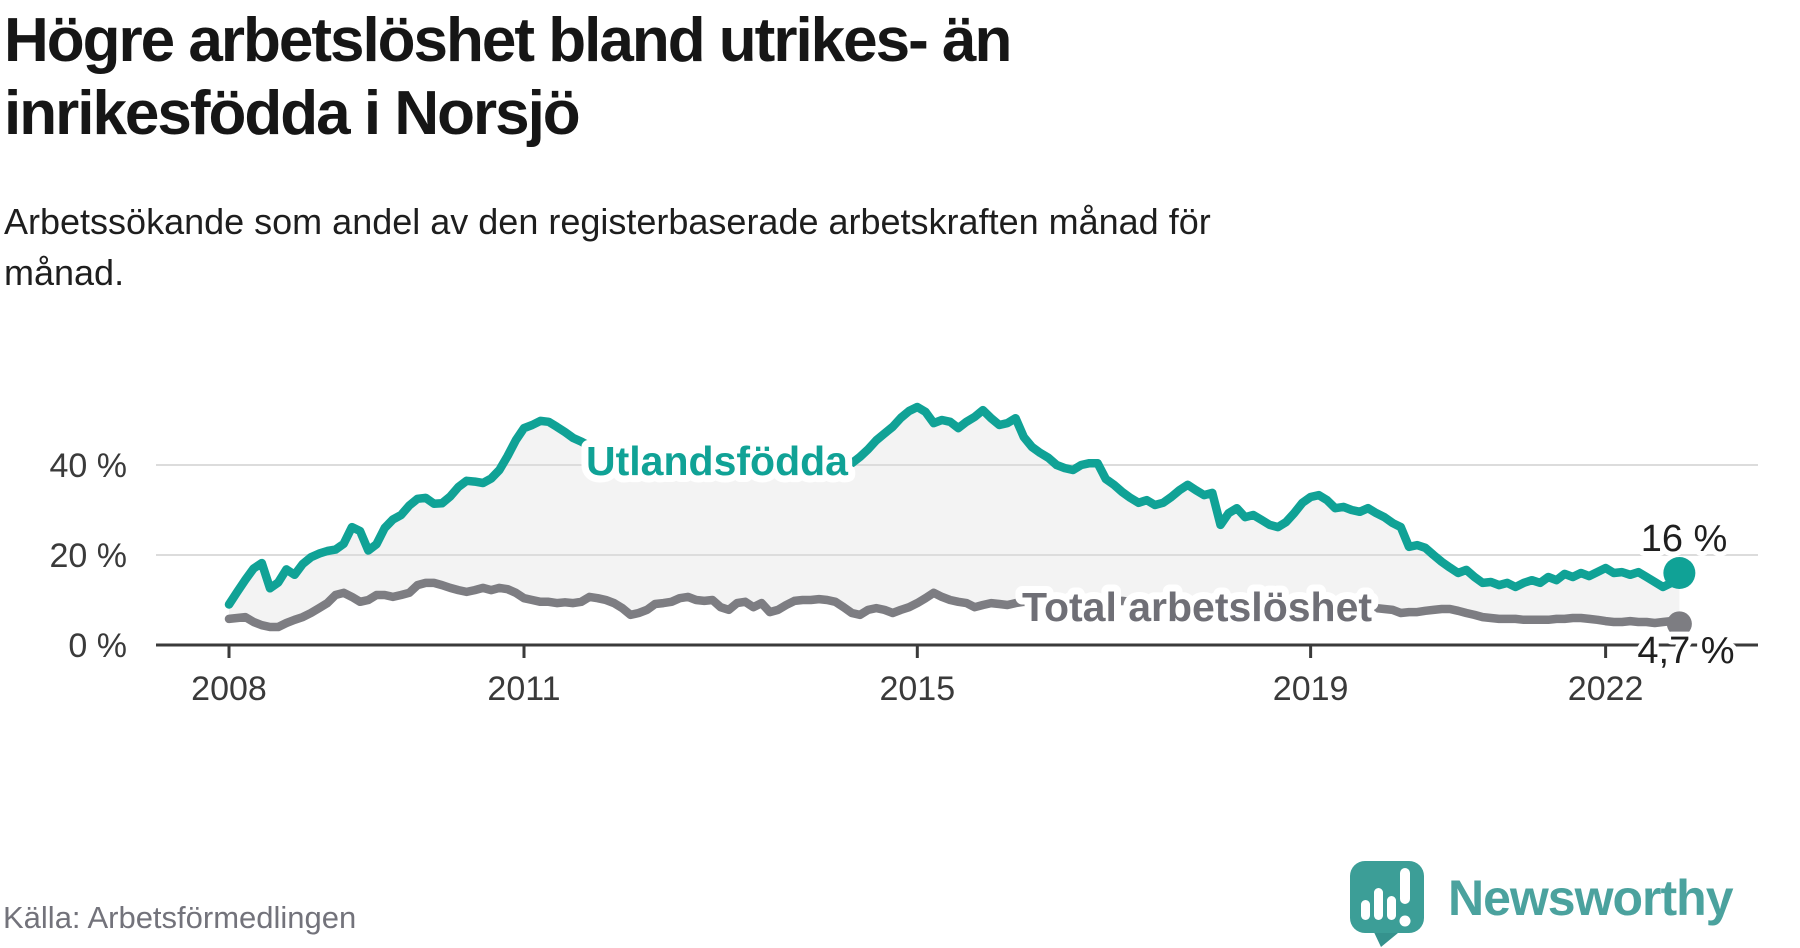  What do you see at coordinates (523, 689) in the screenshot?
I see `x-tick-label-2011: 2011` at bounding box center [523, 689].